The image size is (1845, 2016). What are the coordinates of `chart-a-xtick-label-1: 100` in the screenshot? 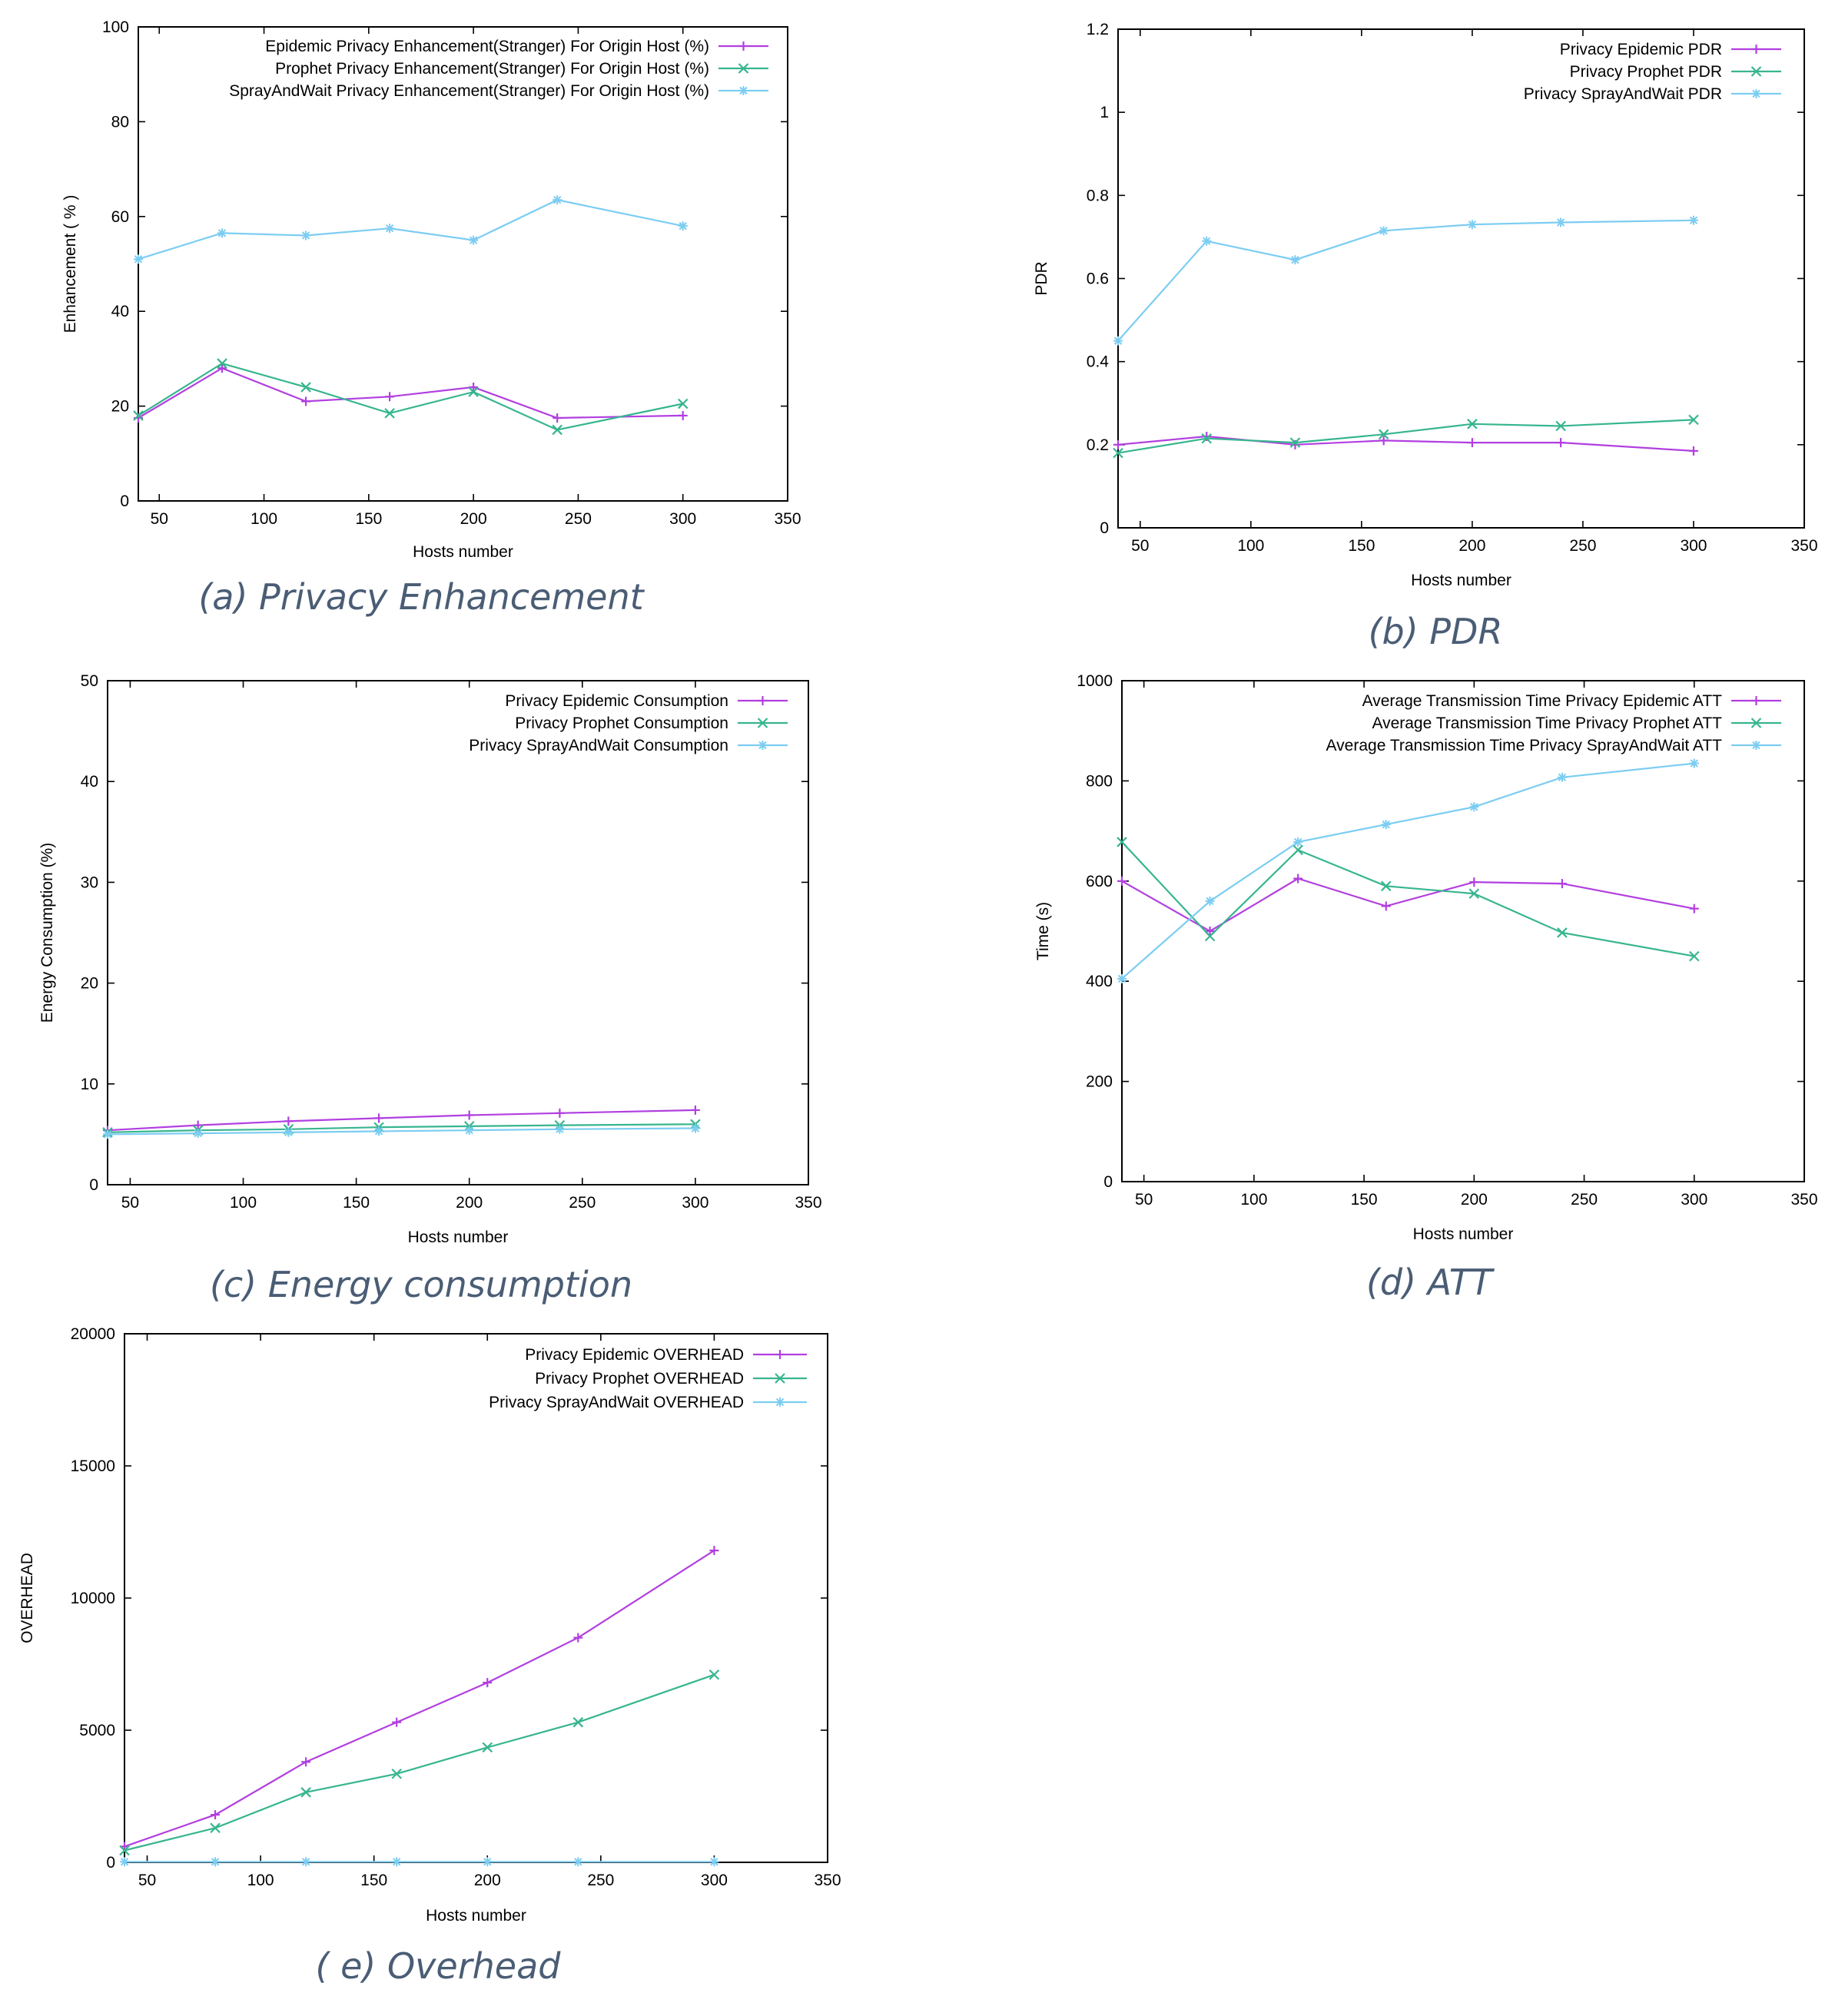 It's located at (264, 519).